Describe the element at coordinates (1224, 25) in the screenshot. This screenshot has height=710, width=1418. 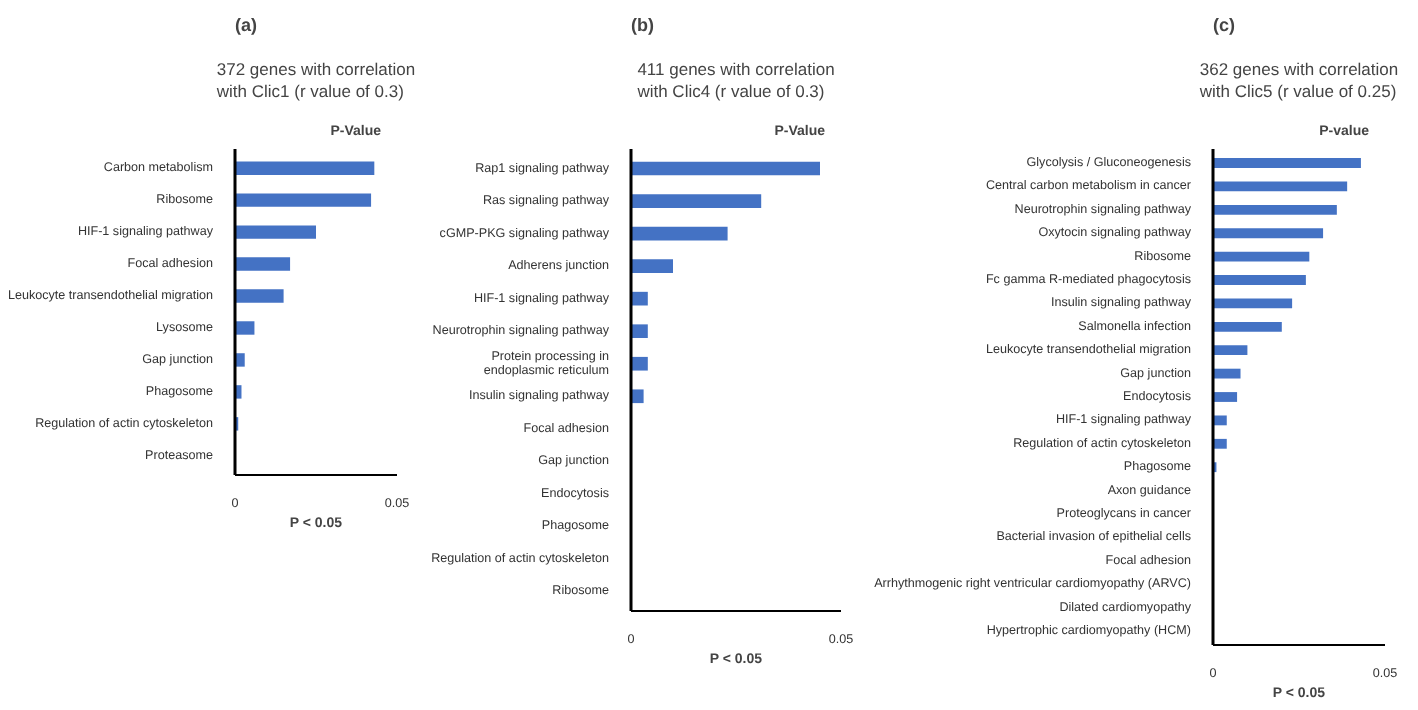
I see `text: (c)` at that location.